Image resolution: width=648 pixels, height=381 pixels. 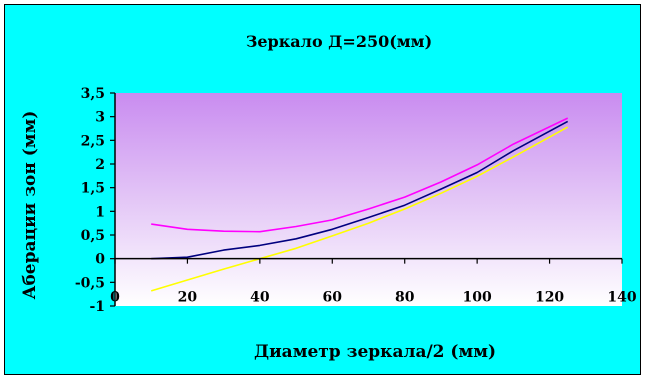 What do you see at coordinates (97, 307) in the screenshot?
I see `y-tick-label: -1` at bounding box center [97, 307].